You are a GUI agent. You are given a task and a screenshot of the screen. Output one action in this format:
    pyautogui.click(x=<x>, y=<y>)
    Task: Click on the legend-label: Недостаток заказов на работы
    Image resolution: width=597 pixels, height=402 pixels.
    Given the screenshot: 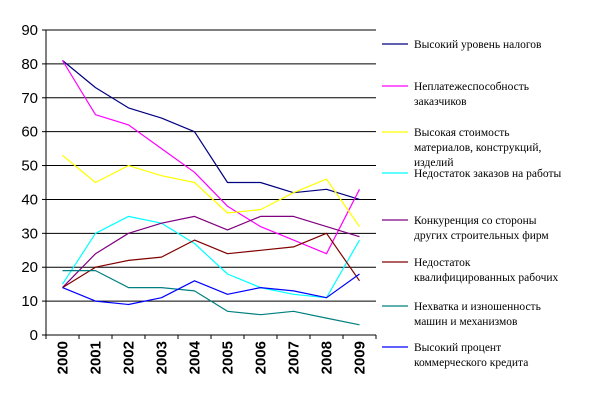 What is the action you would take?
    pyautogui.click(x=487, y=174)
    